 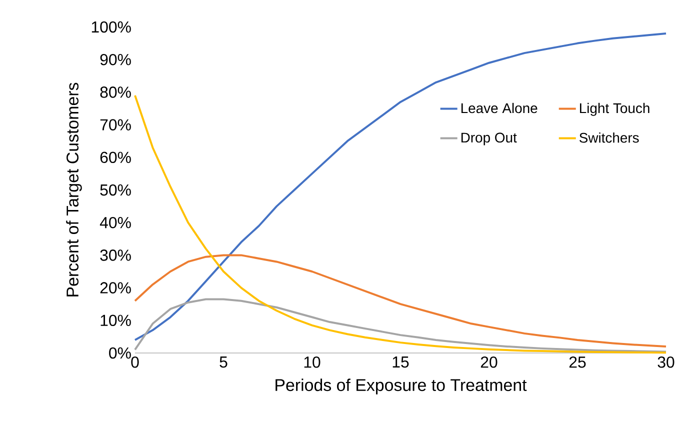 What do you see at coordinates (115, 190) in the screenshot?
I see `y-tick-label: 50%` at bounding box center [115, 190].